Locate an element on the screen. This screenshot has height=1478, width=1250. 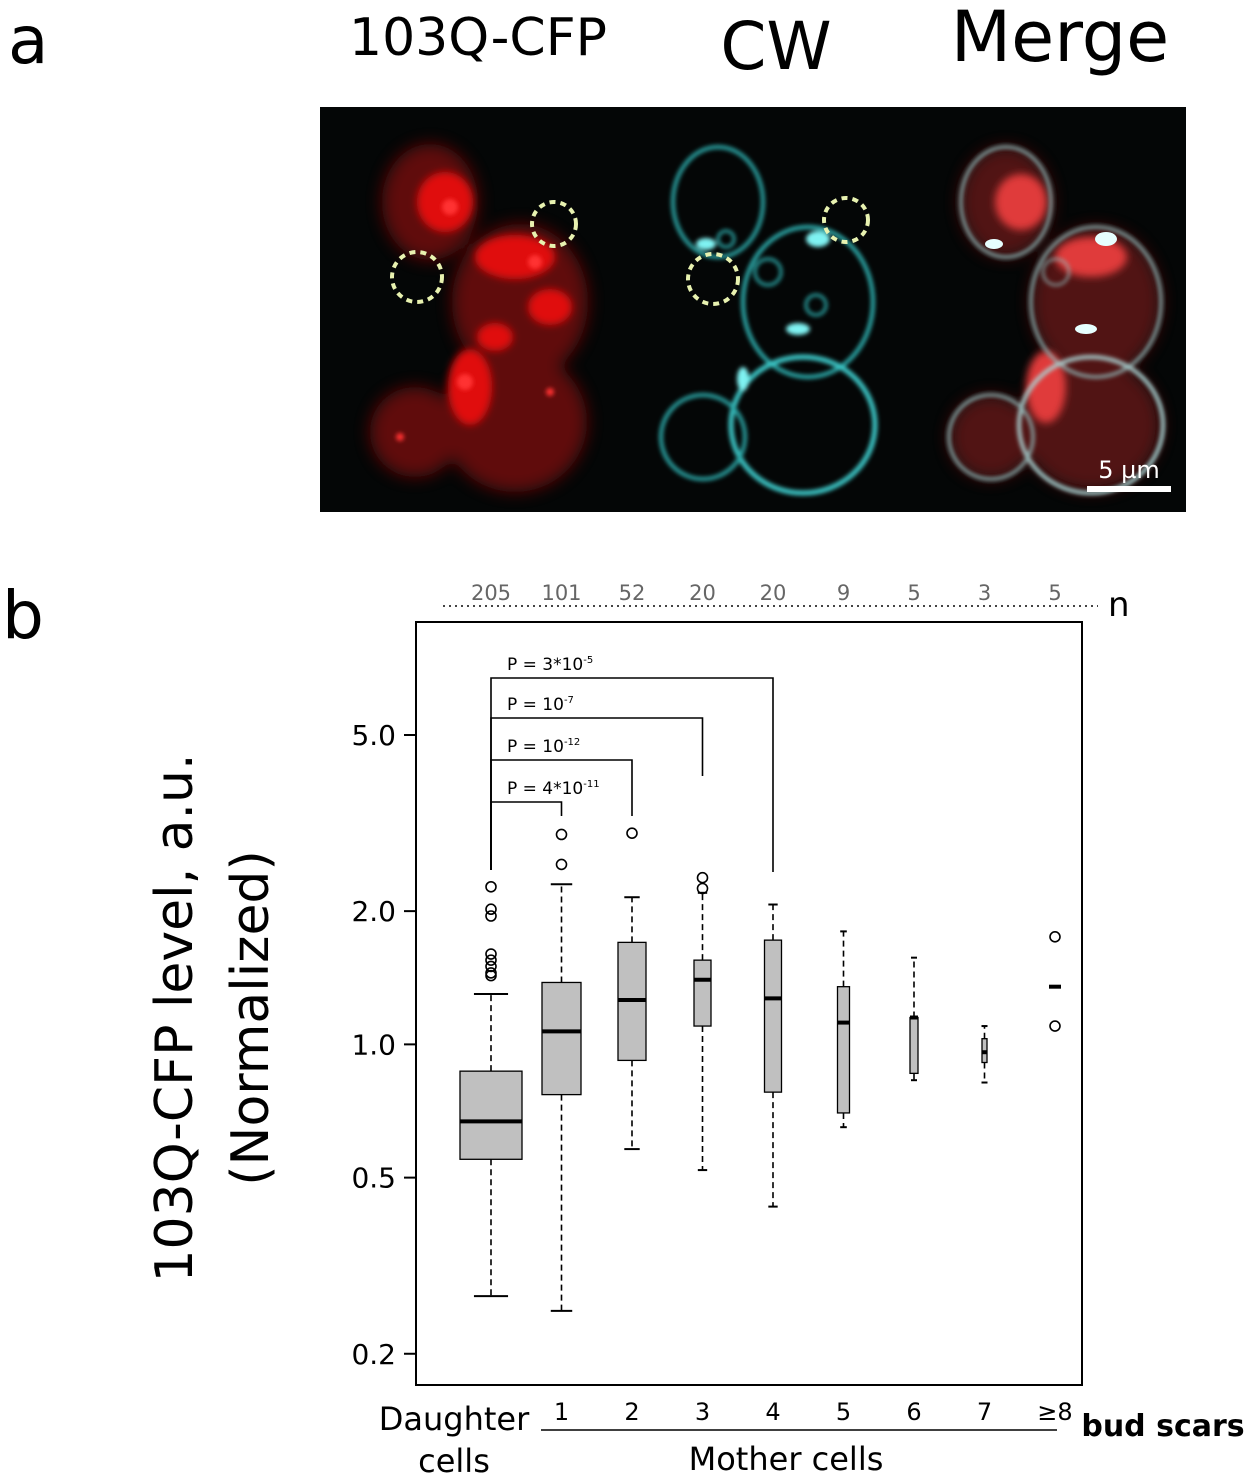
bud-scars-label: bud scars is located at coordinates (1162, 1426).